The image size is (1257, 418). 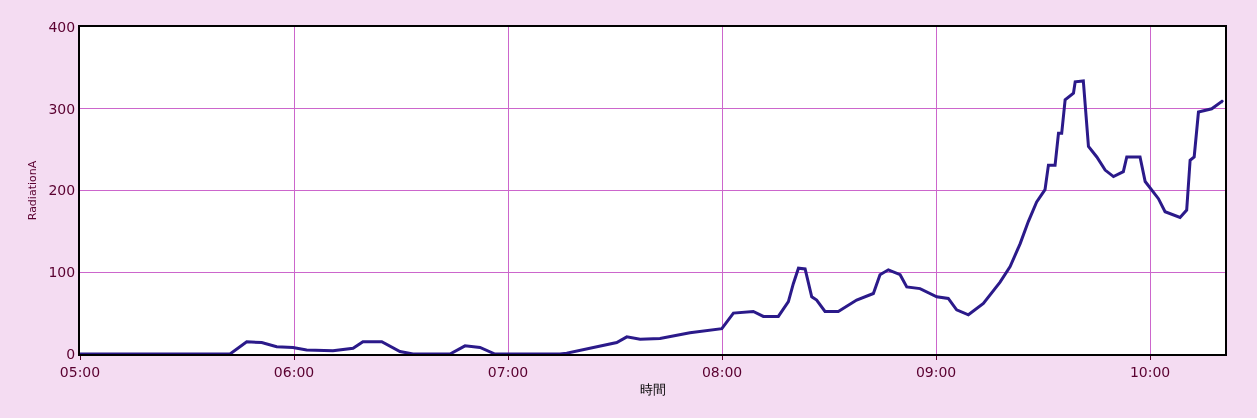 I want to click on y-axis-title: RadiationA, so click(x=32, y=190).